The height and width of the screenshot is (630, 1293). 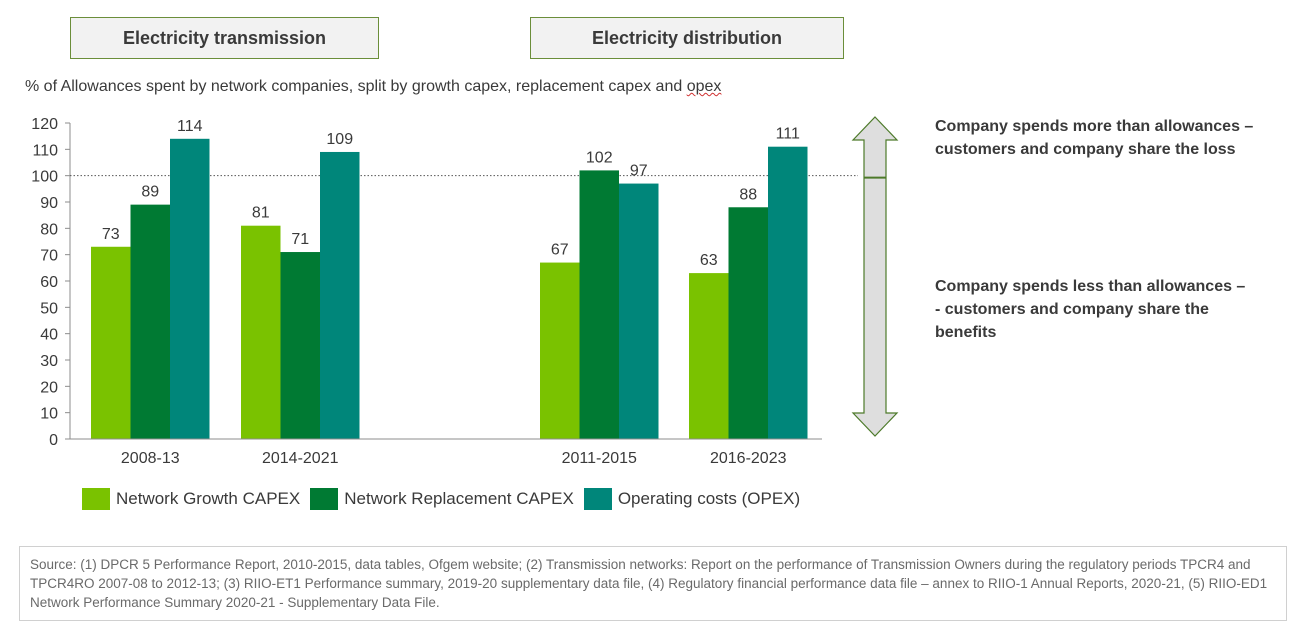 I want to click on data-label: 73, so click(x=111, y=234).